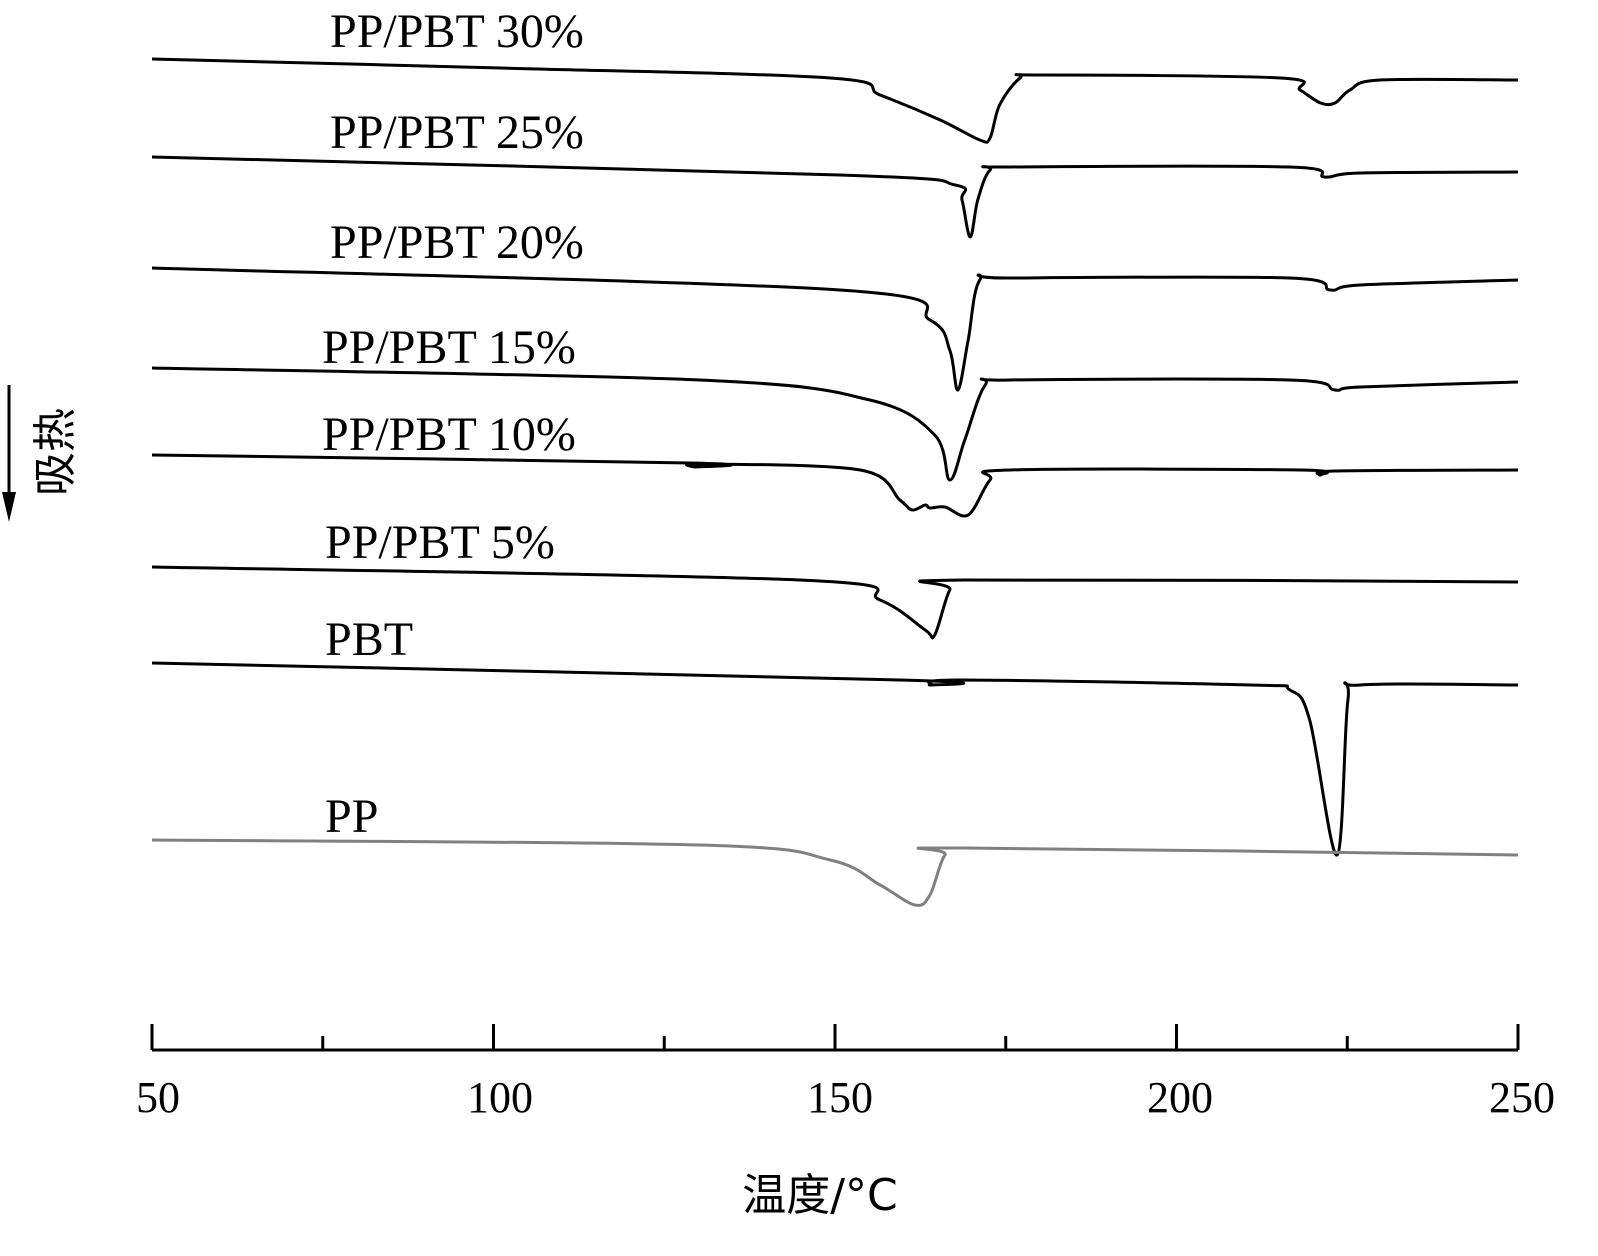 The height and width of the screenshot is (1256, 1598). What do you see at coordinates (449, 347) in the screenshot?
I see `label-pp-pbt-15: PP/PBT 15%` at bounding box center [449, 347].